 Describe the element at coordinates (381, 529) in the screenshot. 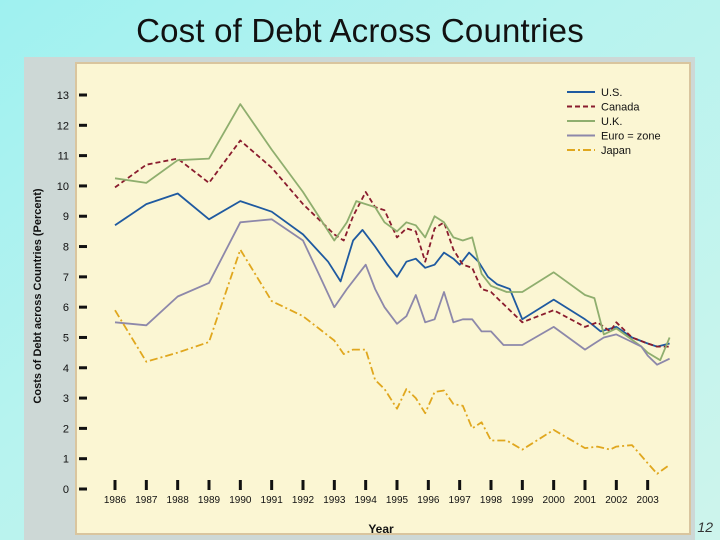

I see `x-axis-label: Year` at that location.